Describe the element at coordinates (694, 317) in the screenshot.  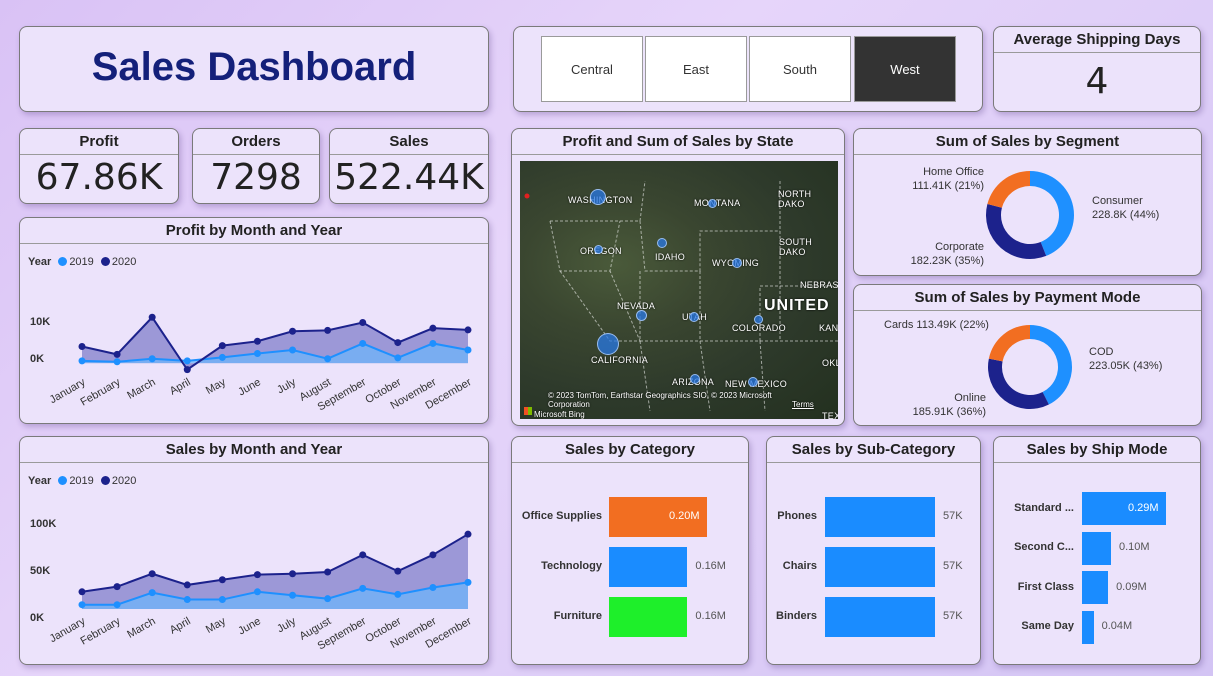
I see `bubble-utah` at that location.